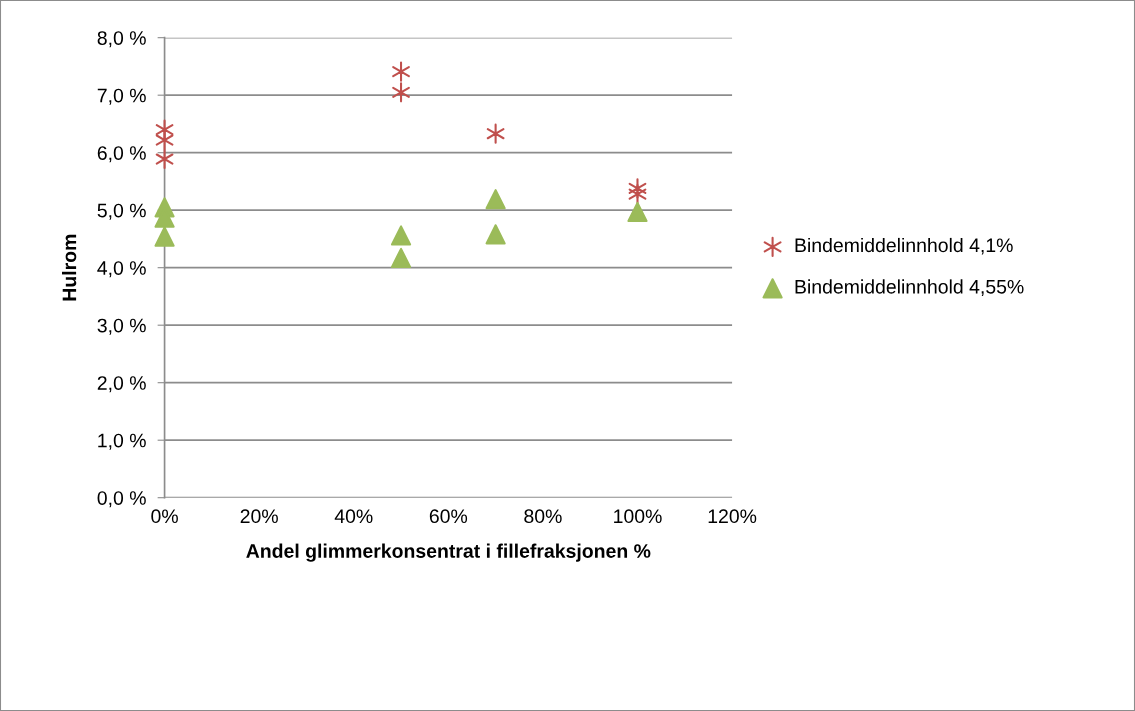 Image resolution: width=1135 pixels, height=711 pixels. I want to click on x-tick-label: 100%, so click(638, 516).